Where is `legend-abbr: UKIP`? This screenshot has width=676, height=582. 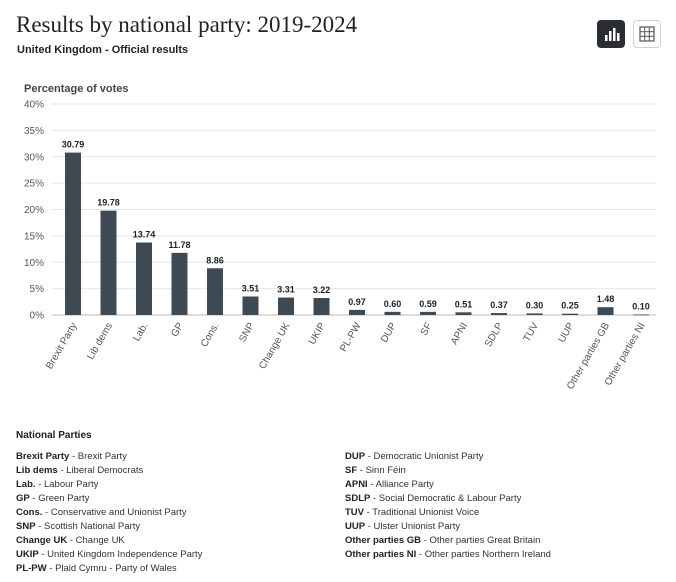
legend-abbr: UKIP is located at coordinates (27, 554).